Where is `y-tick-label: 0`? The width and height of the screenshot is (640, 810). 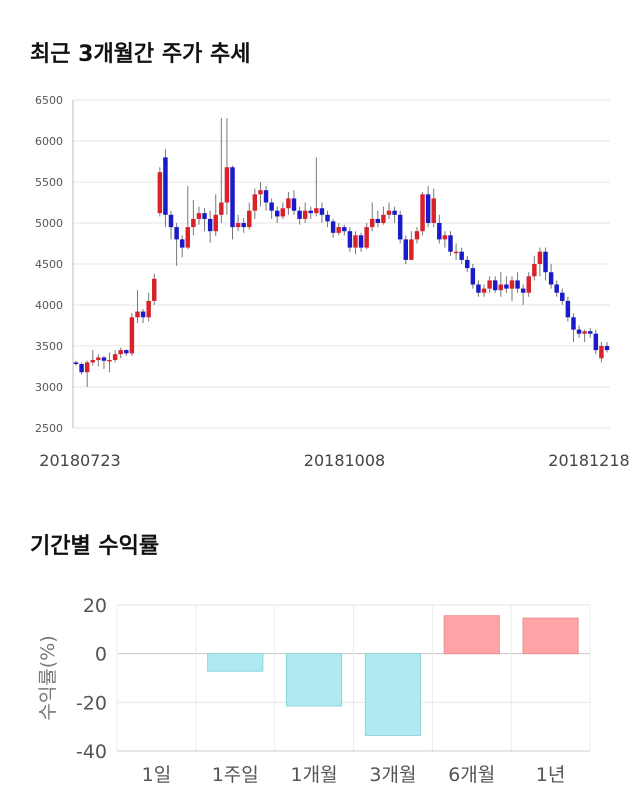
y-tick-label: 0 is located at coordinates (101, 655).